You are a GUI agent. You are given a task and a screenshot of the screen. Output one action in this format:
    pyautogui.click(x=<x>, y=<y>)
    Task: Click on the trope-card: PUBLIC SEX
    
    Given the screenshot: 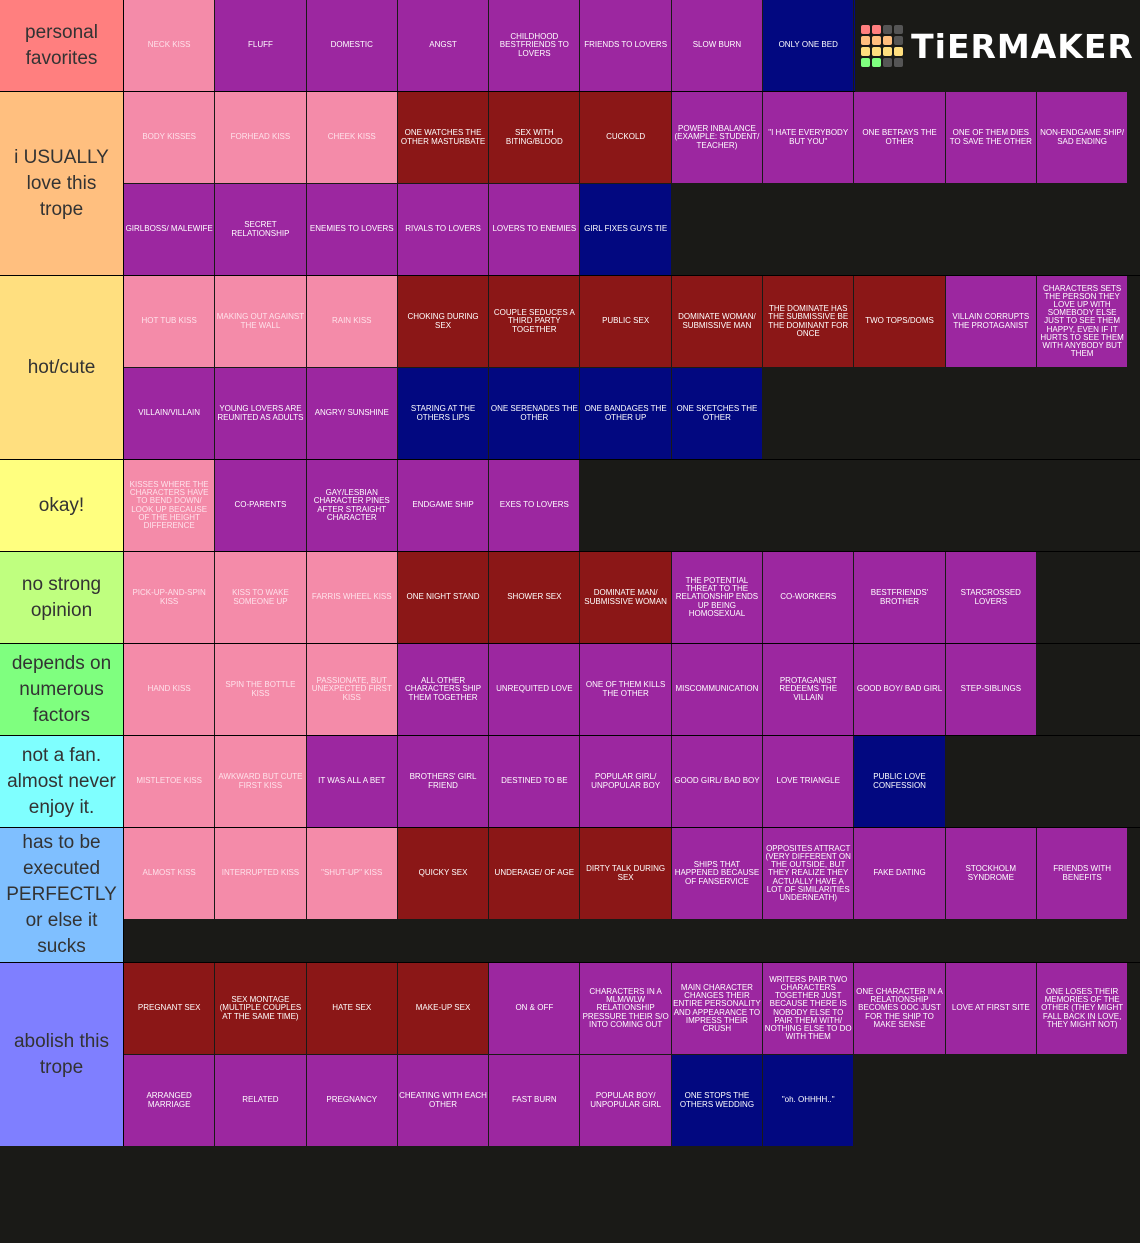 What is the action you would take?
    pyautogui.click(x=625, y=321)
    